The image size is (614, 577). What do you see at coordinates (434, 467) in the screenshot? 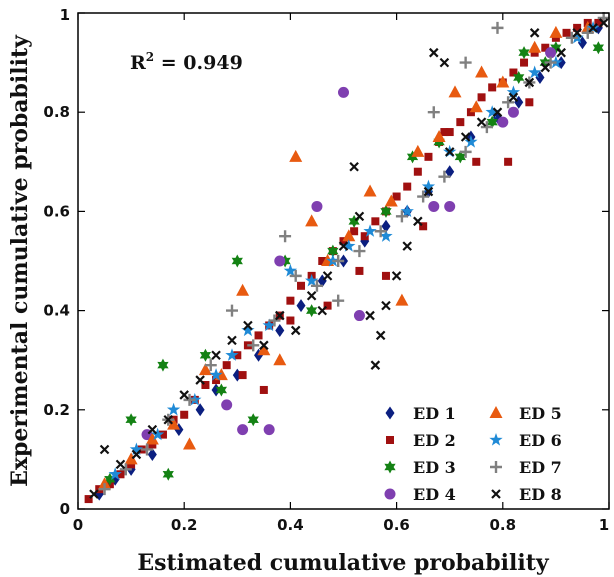
I see `legend-label: ED 3` at bounding box center [434, 467].